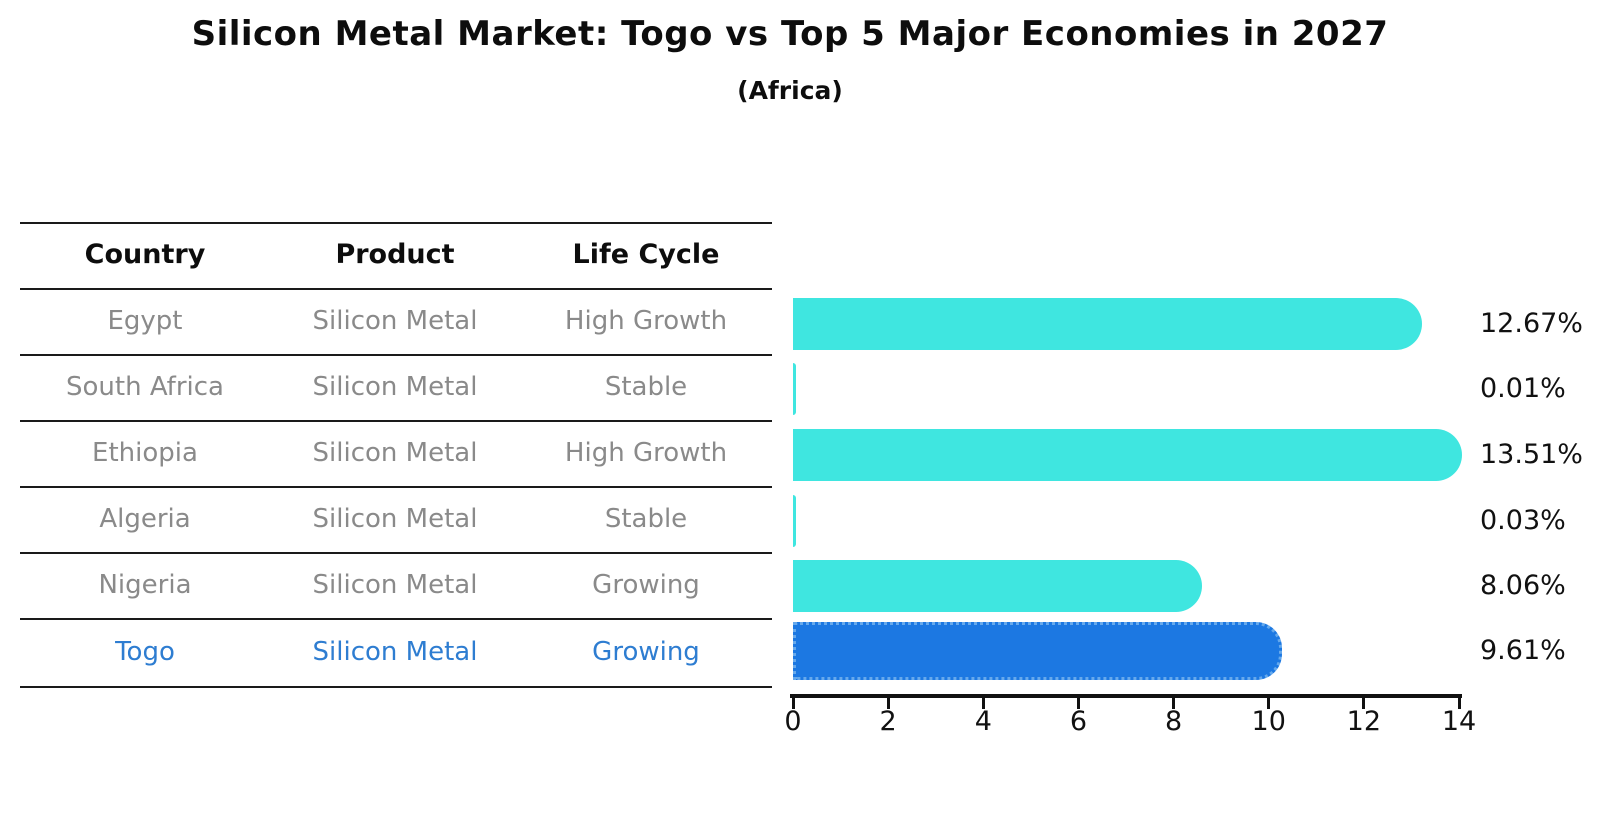  Describe the element at coordinates (145, 387) in the screenshot. I see `cell-country: South Africa` at that location.